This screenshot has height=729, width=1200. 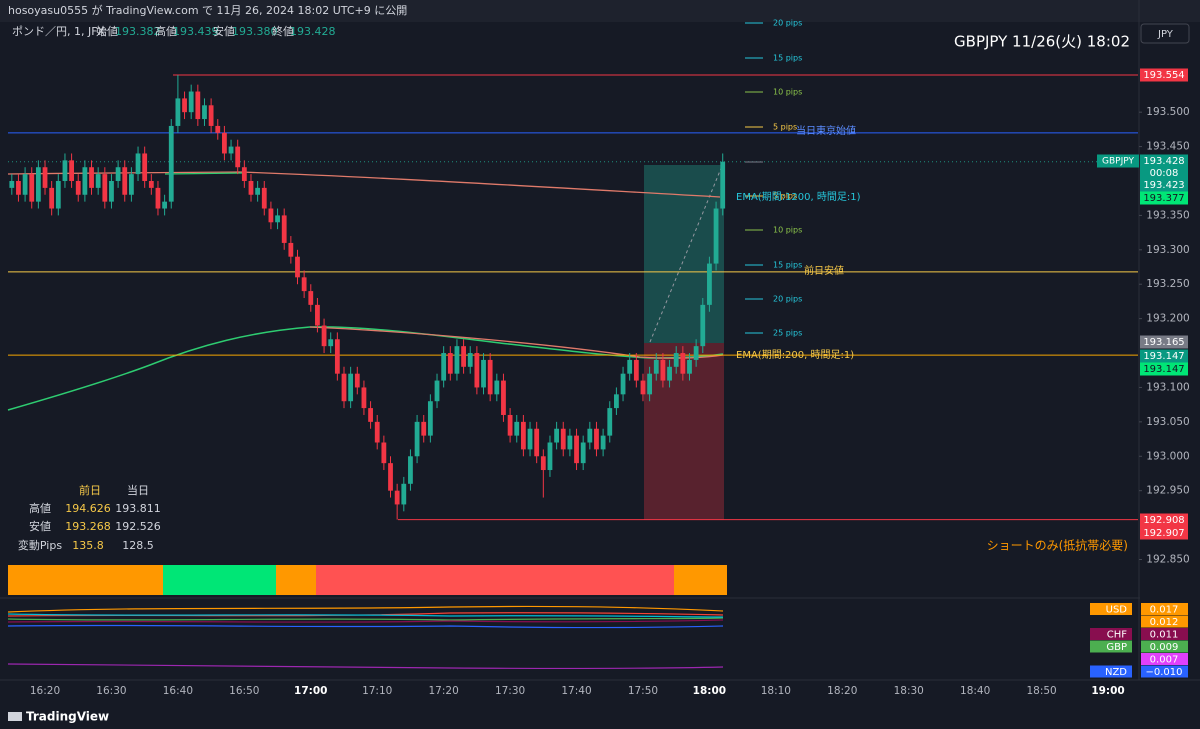 I want to click on currency-value: 0.011, so click(x=1164, y=635).